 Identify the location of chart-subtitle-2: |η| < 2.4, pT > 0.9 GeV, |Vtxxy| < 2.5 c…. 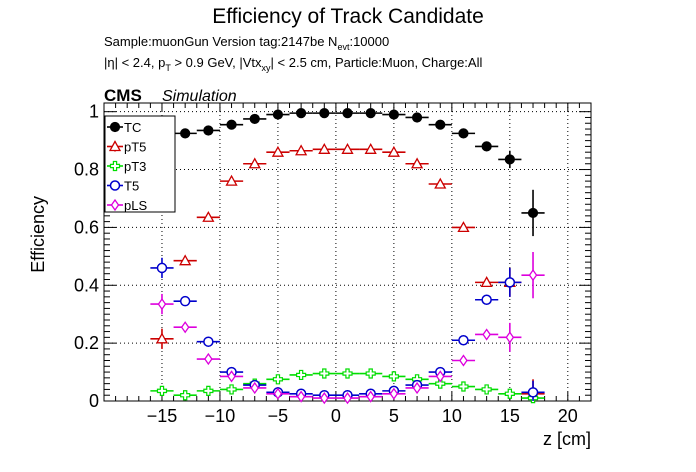
(293, 64).